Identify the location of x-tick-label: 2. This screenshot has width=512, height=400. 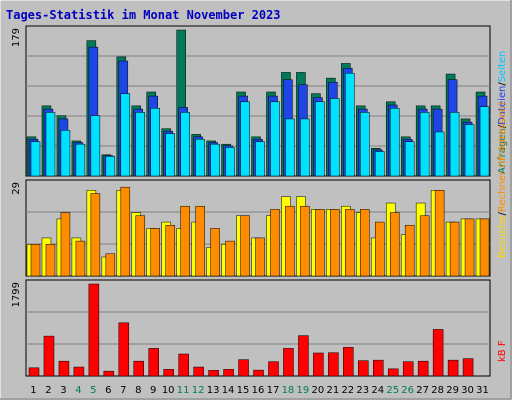
(48, 390).